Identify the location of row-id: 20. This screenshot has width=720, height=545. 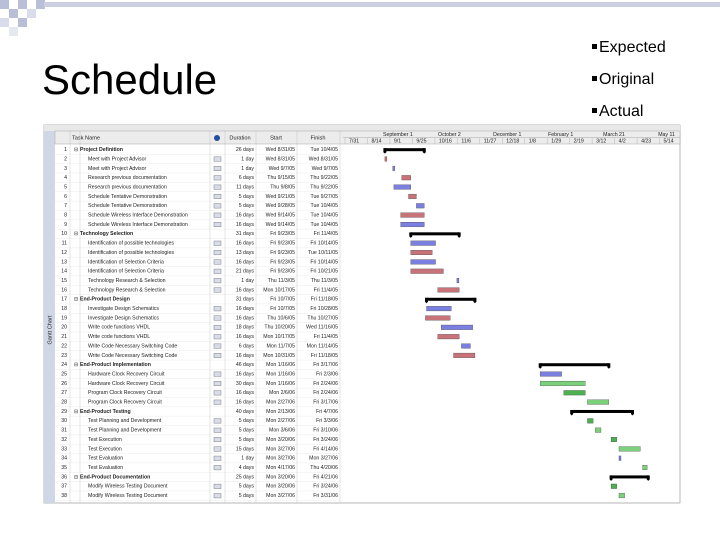
(64, 328).